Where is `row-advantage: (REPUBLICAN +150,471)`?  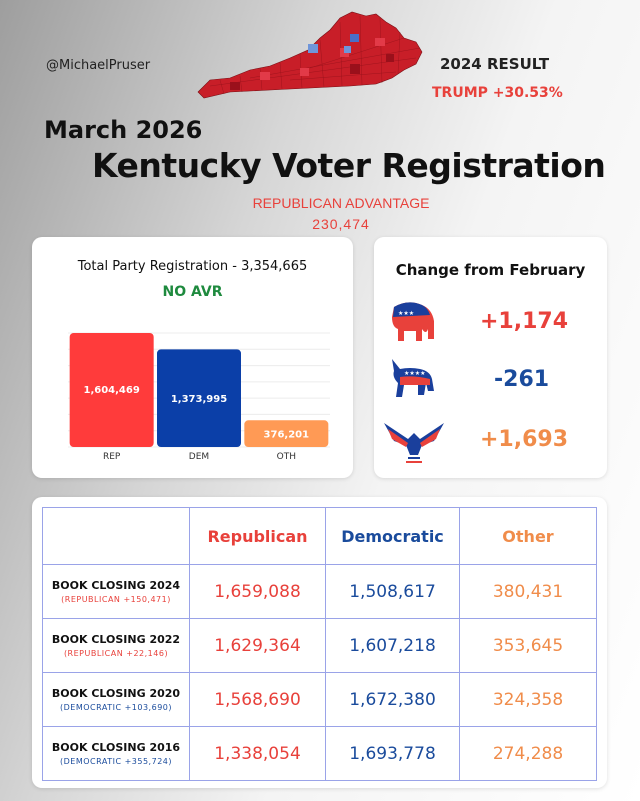 row-advantage: (REPUBLICAN +150,471) is located at coordinates (116, 599).